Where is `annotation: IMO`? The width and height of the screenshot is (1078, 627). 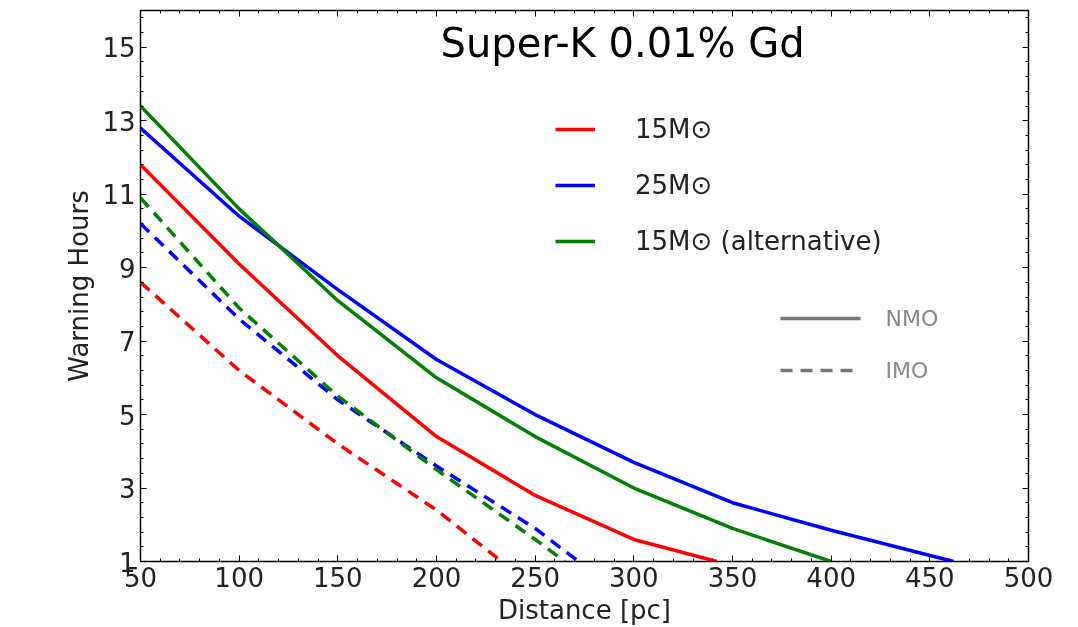 annotation: IMO is located at coordinates (907, 370).